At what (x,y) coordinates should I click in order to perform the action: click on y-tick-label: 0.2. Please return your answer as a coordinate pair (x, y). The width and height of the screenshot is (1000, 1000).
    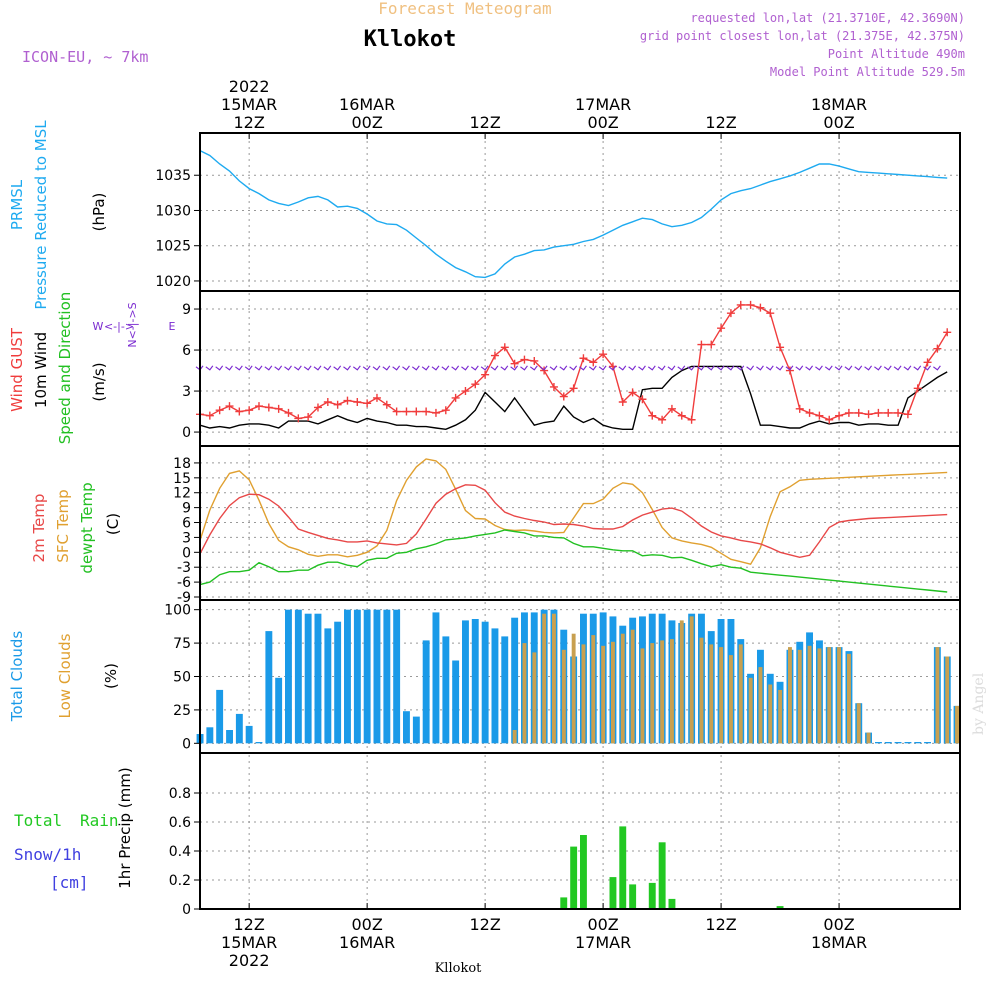
    Looking at the image, I should click on (180, 881).